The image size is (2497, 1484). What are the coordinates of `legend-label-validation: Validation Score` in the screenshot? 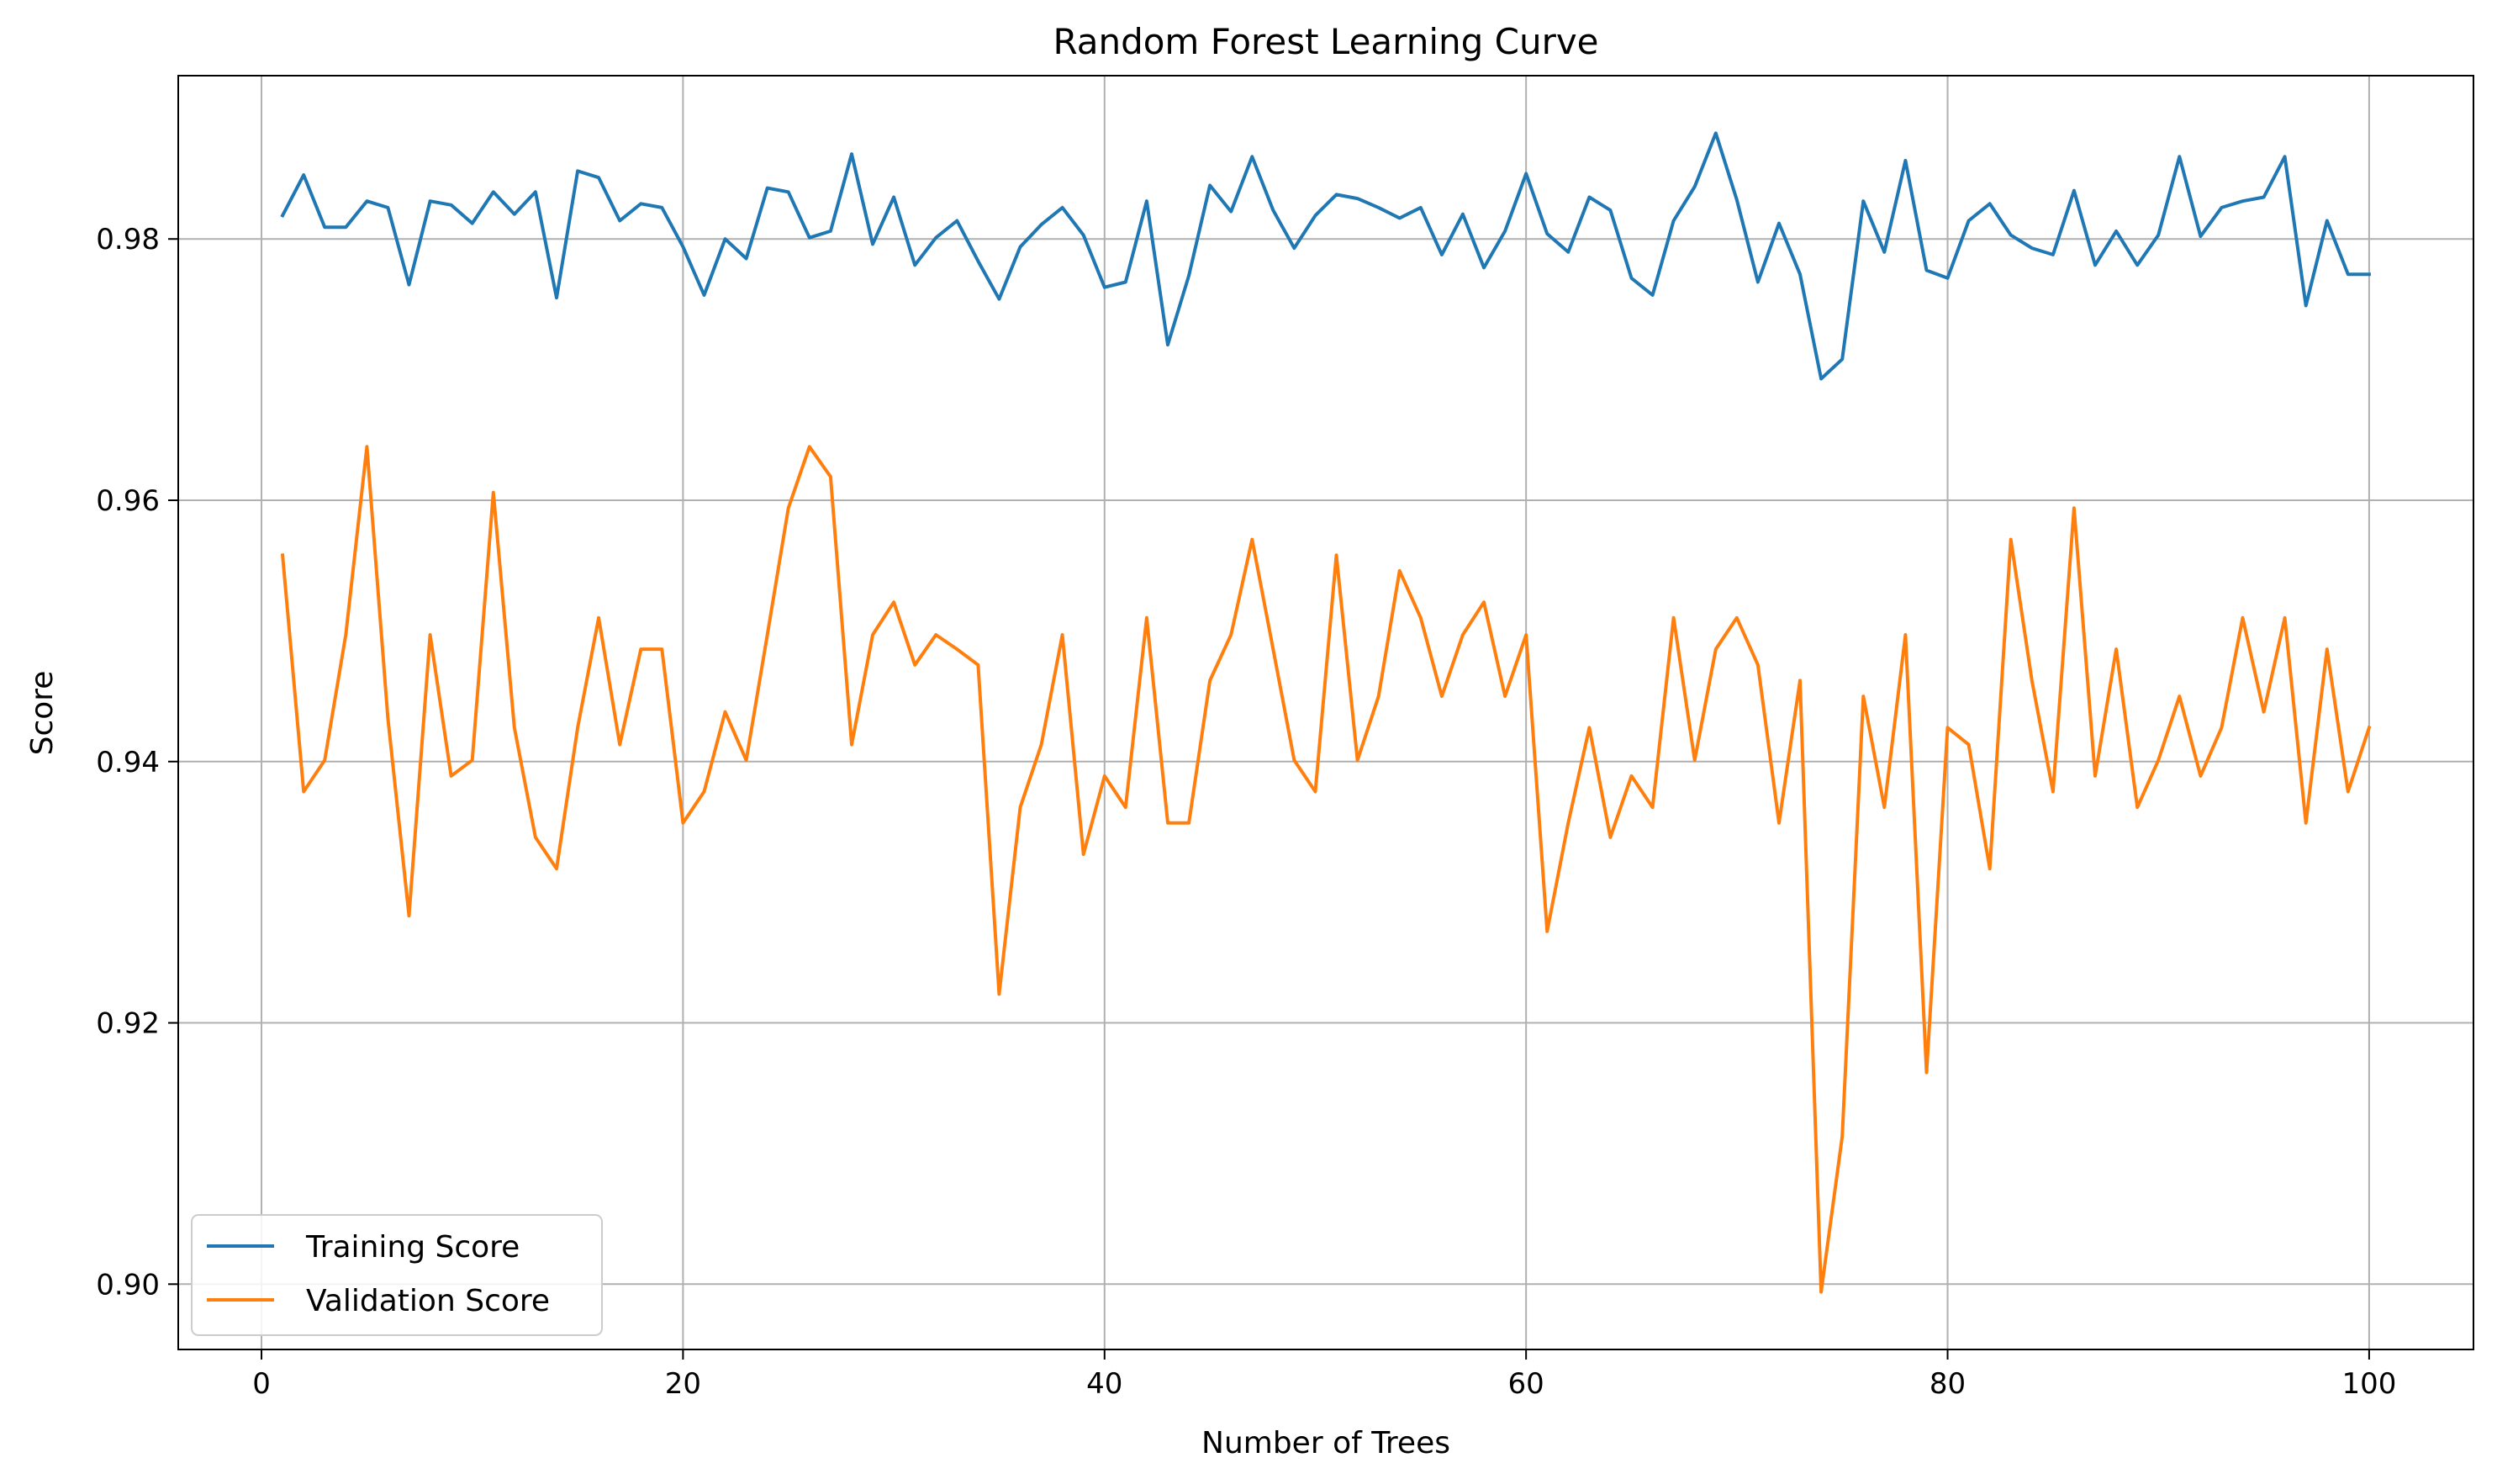 It's located at (428, 1301).